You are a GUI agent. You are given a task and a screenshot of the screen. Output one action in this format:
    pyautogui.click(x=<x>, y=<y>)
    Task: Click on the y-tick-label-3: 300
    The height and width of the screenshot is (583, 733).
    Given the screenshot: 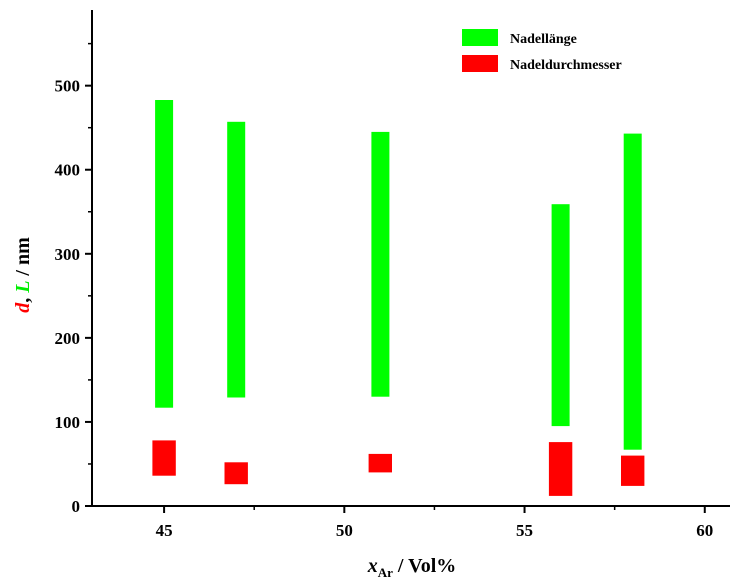 What is the action you would take?
    pyautogui.click(x=68, y=254)
    